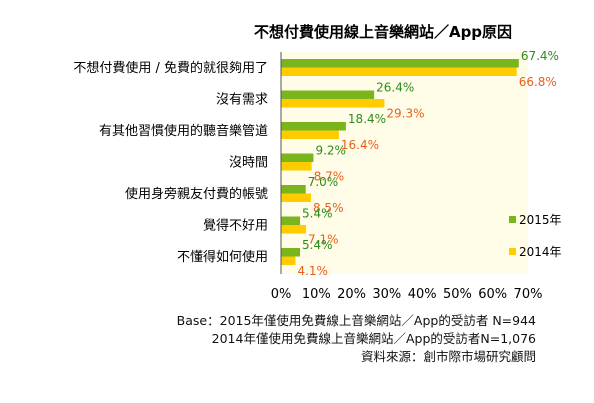 Image resolution: width=594 pixels, height=403 pixels. What do you see at coordinates (170, 68) in the screenshot?
I see `category-label: 不想付費使用 / 免費的就很夠用了` at bounding box center [170, 68].